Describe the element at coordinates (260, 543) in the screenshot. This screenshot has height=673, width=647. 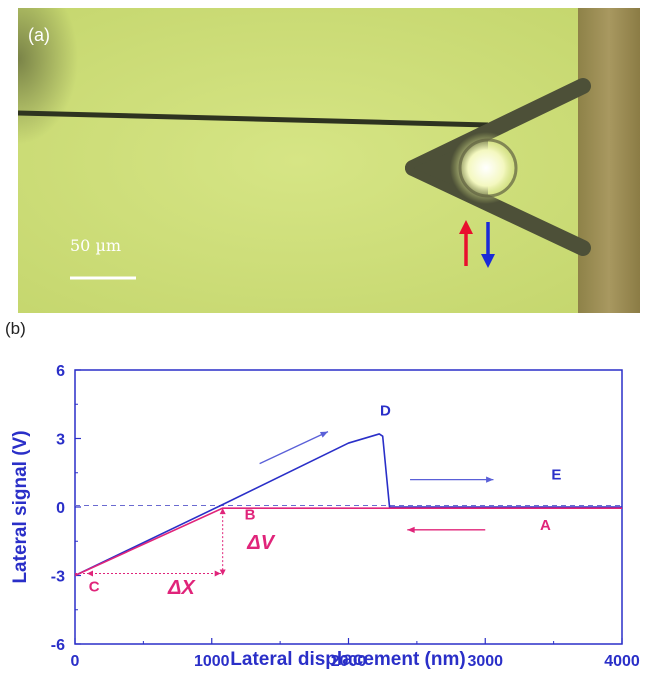
I see `delta-v-label: ΔV` at that location.